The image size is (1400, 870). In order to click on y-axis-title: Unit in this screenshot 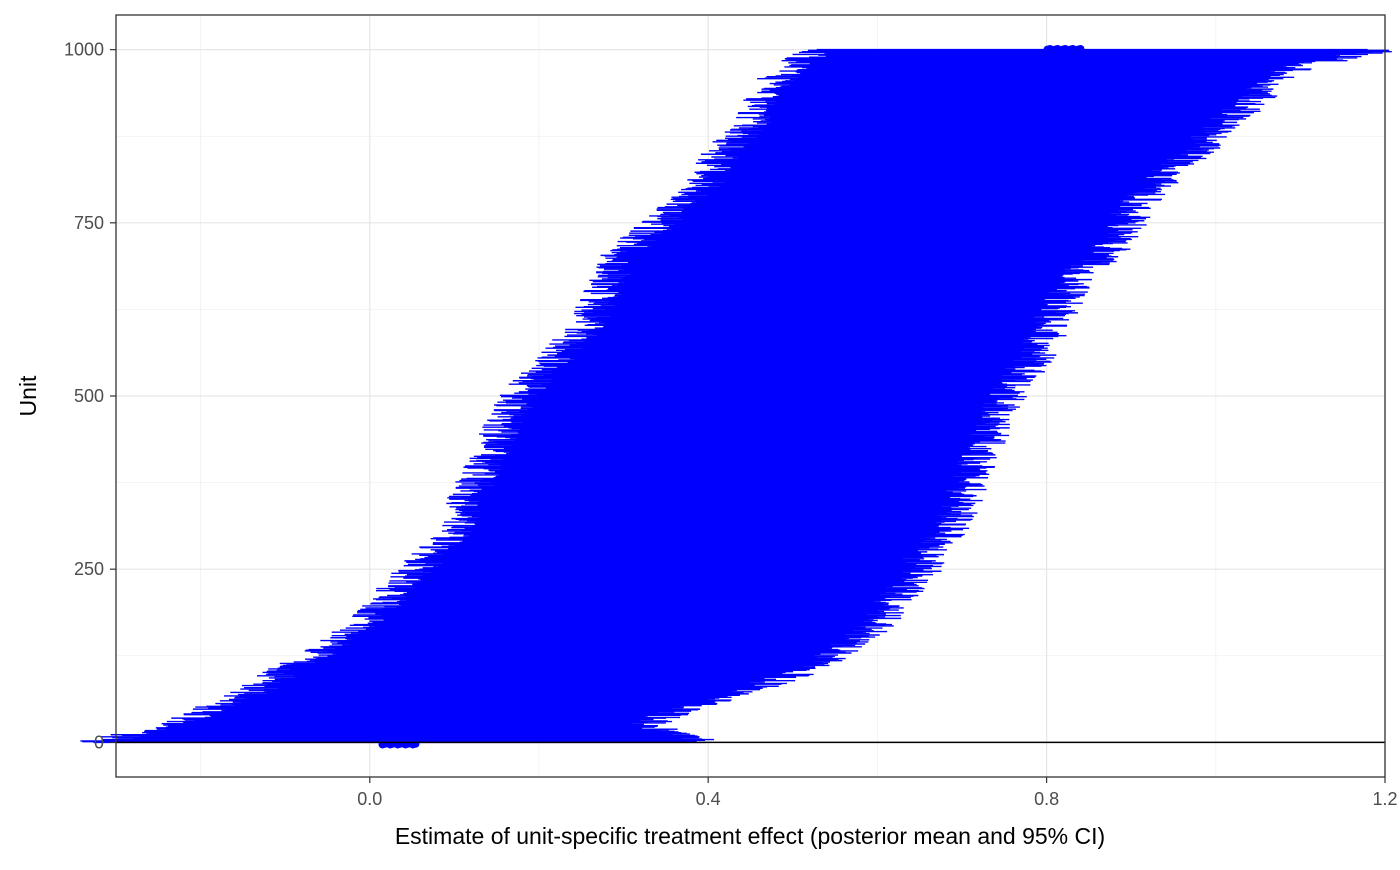, I will do `click(28, 396)`.